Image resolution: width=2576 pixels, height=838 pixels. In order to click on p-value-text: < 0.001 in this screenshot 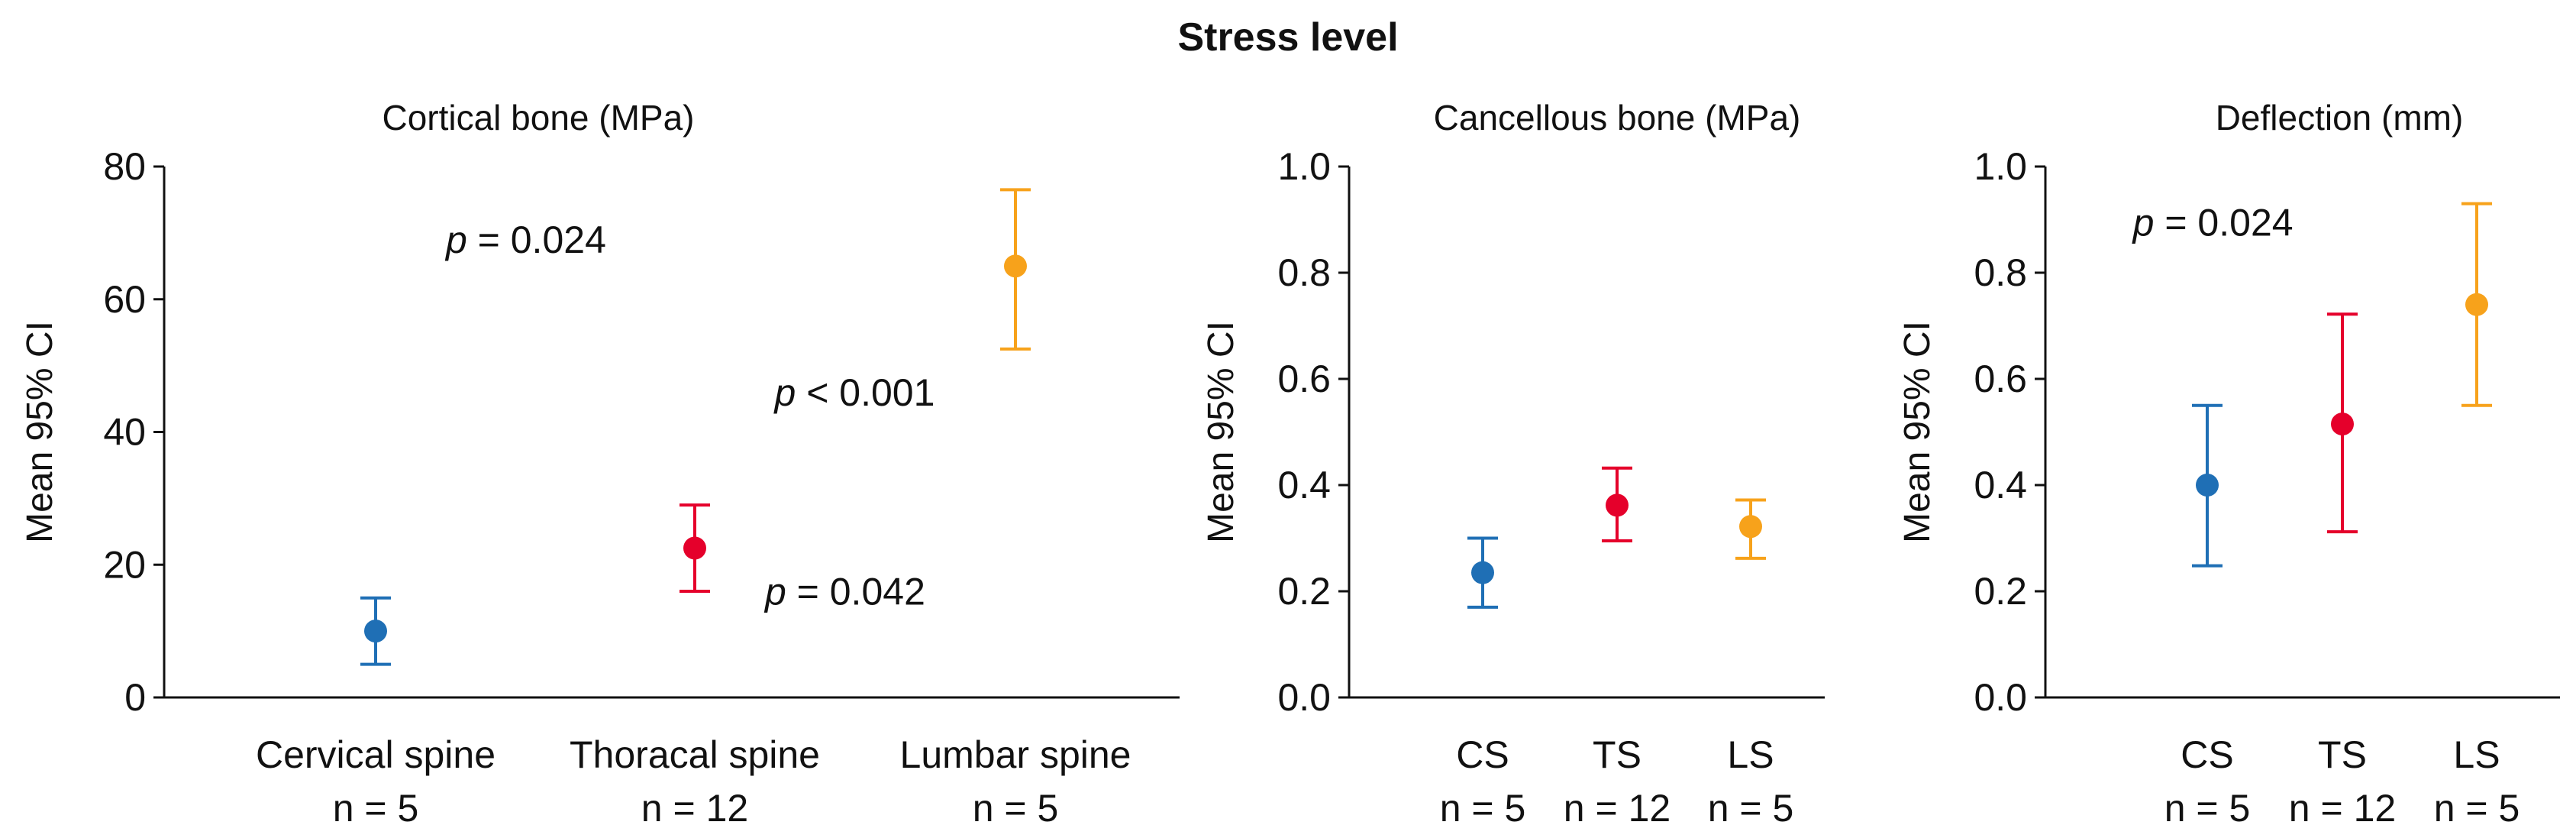, I will do `click(865, 392)`.